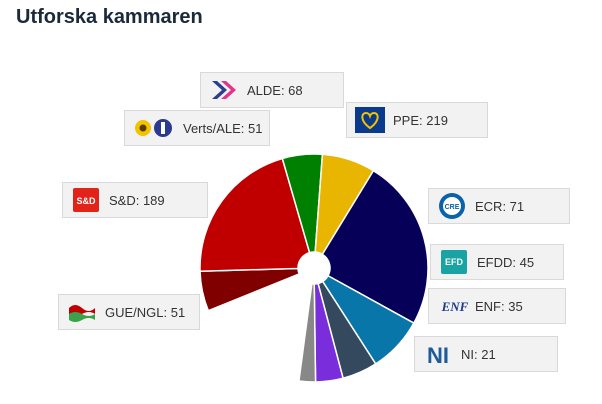 This screenshot has height=404, width=602. I want to click on epp-heart-icon, so click(370, 120).